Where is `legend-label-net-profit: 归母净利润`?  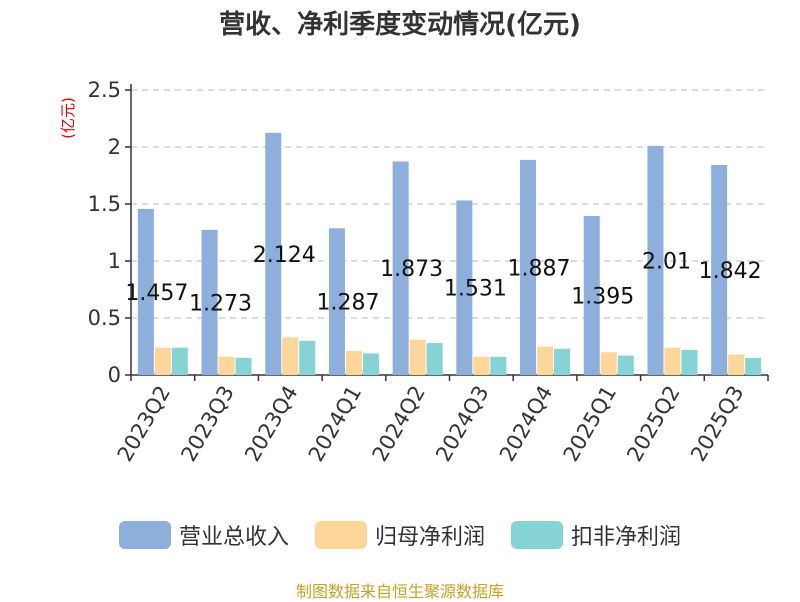 legend-label-net-profit: 归母净利润 is located at coordinates (429, 537).